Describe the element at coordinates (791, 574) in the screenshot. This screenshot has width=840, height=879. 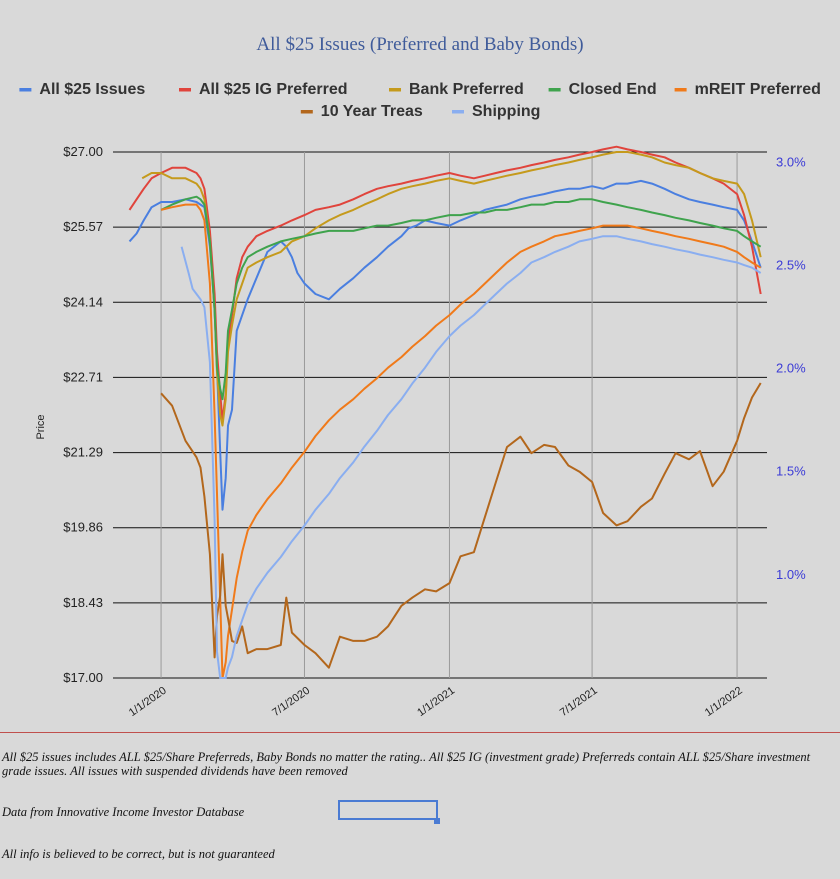
I see `y2-tick-label: 1.0%` at that location.